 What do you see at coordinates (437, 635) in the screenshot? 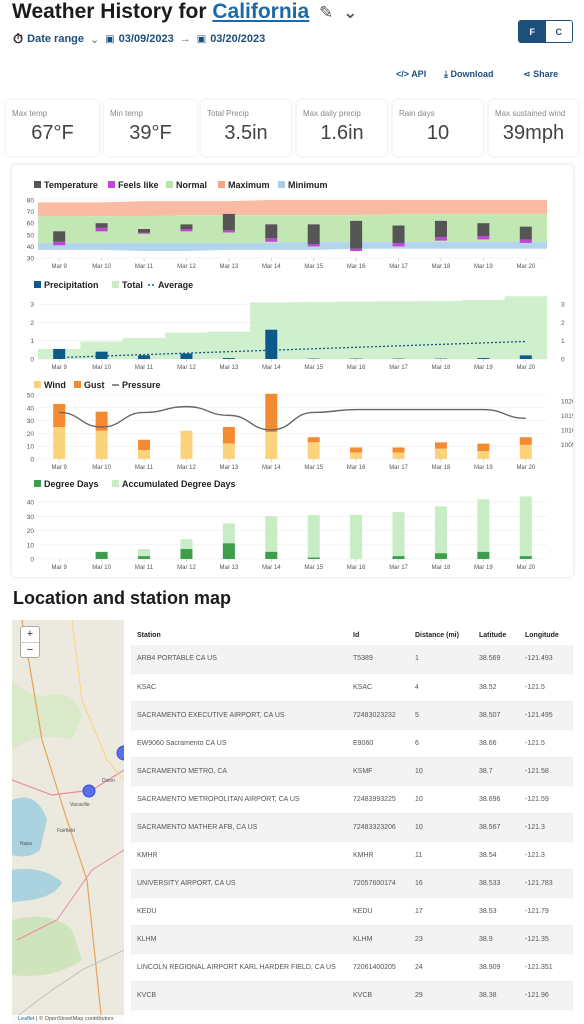
I see `col-distance: Distance (mi)` at bounding box center [437, 635].